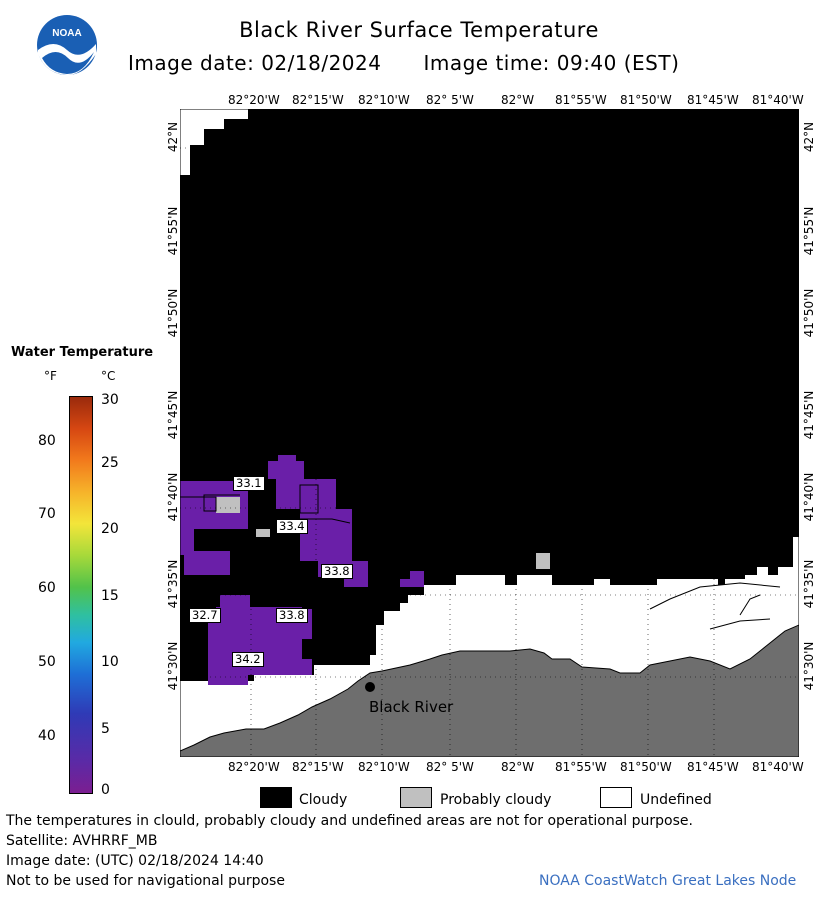 This screenshot has height=897, width=838. Describe the element at coordinates (255, 63) in the screenshot. I see `image-date: Image date: 02/18/2024` at that location.